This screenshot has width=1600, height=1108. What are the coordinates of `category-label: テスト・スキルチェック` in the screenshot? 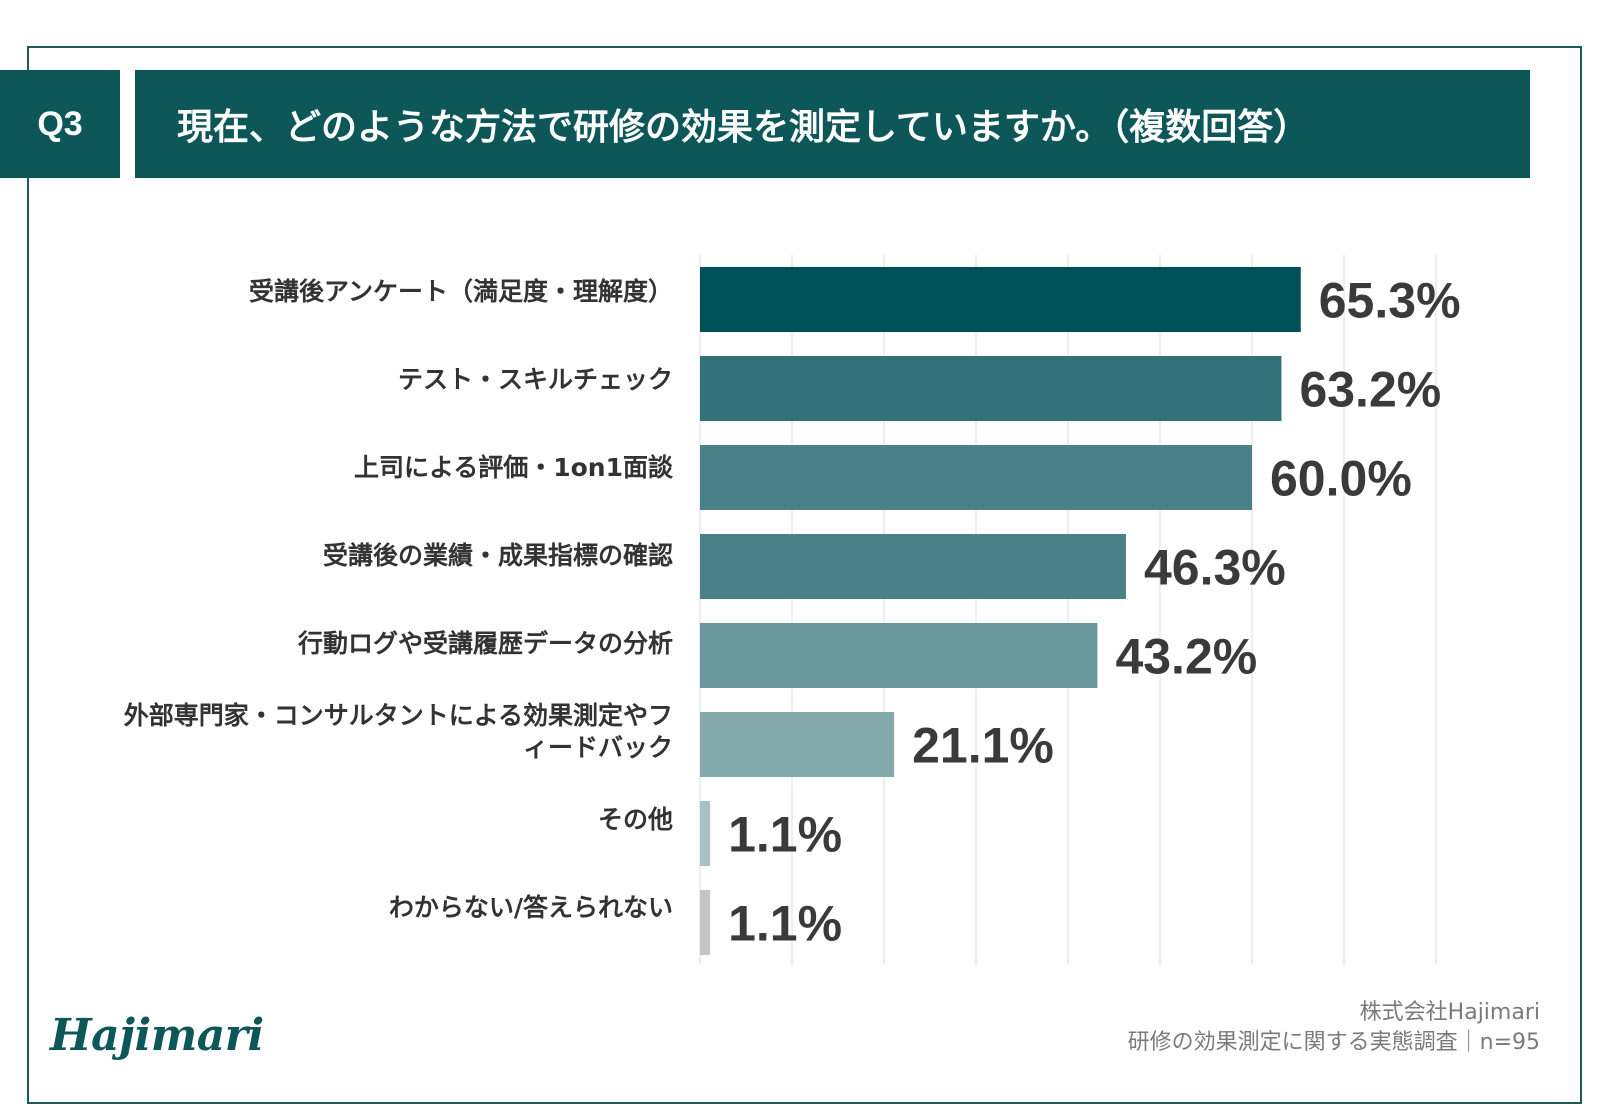 It's located at (535, 379).